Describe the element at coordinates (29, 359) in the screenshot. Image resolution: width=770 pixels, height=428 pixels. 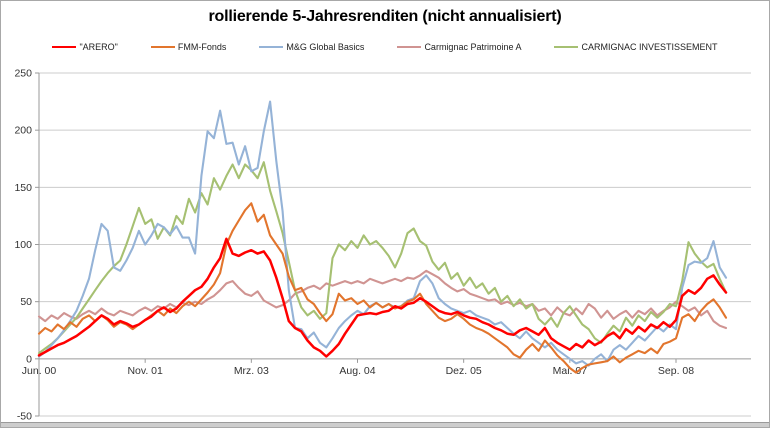
I see `y-axis-label: 0` at that location.